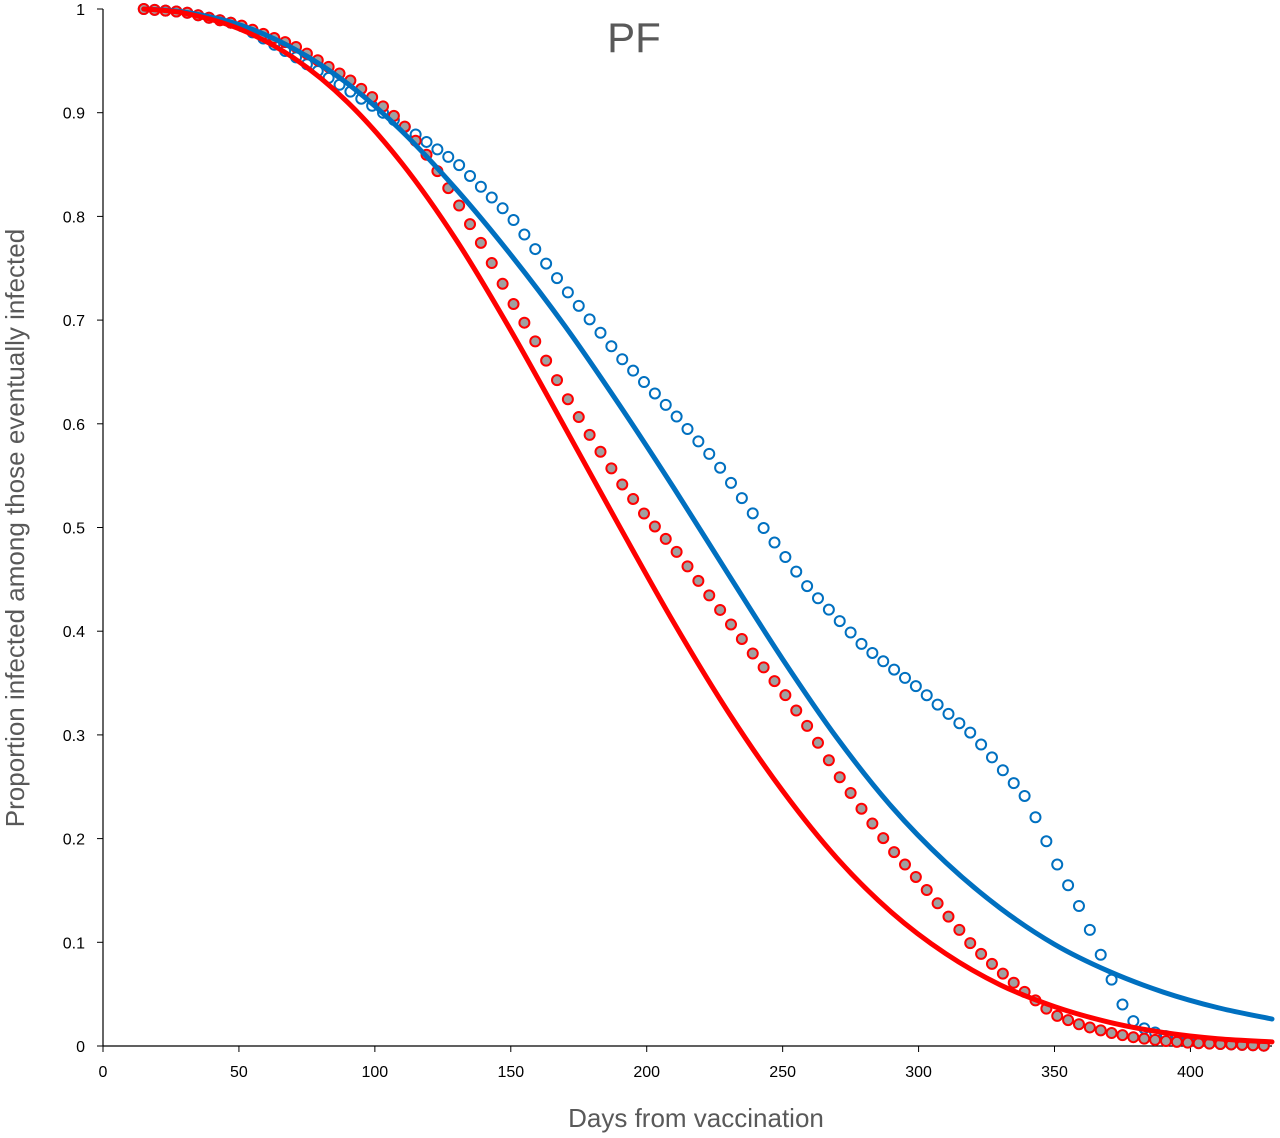 The width and height of the screenshot is (1280, 1138). What do you see at coordinates (782, 1072) in the screenshot?
I see `x-tick-label: 250` at bounding box center [782, 1072].